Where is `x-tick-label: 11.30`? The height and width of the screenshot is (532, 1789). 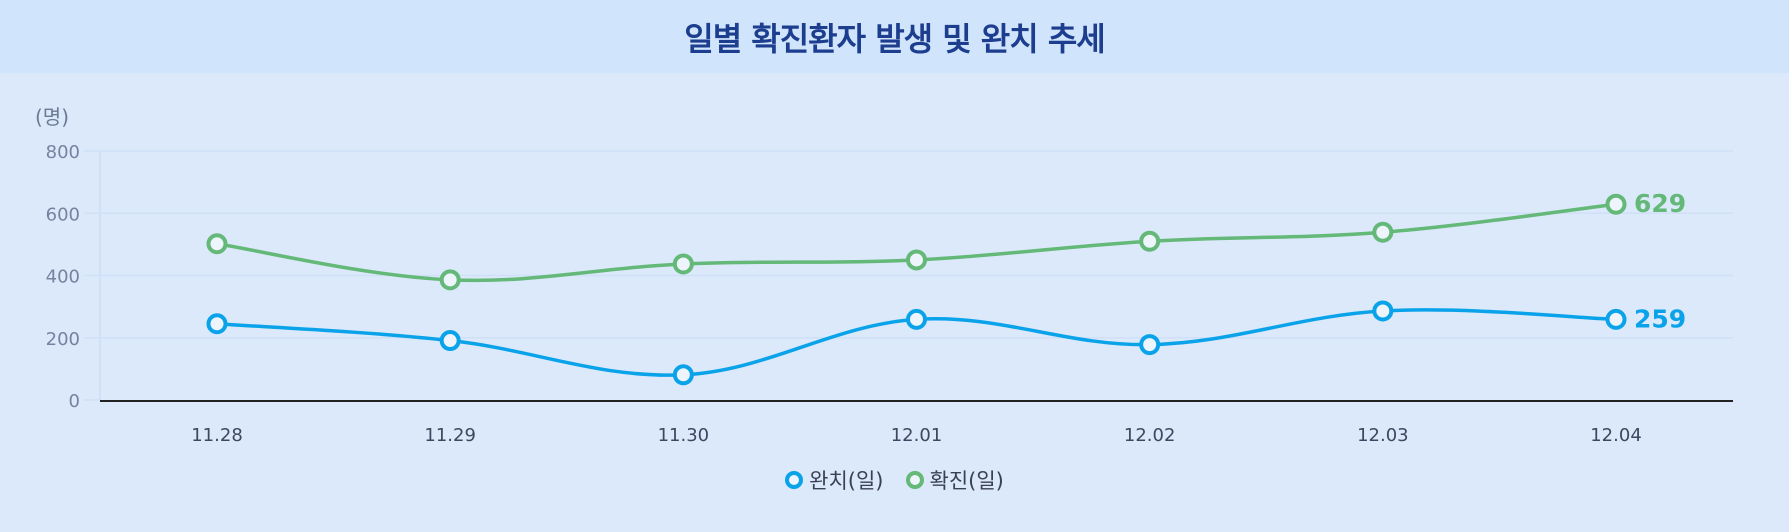
x-tick-label: 11.30 is located at coordinates (684, 435).